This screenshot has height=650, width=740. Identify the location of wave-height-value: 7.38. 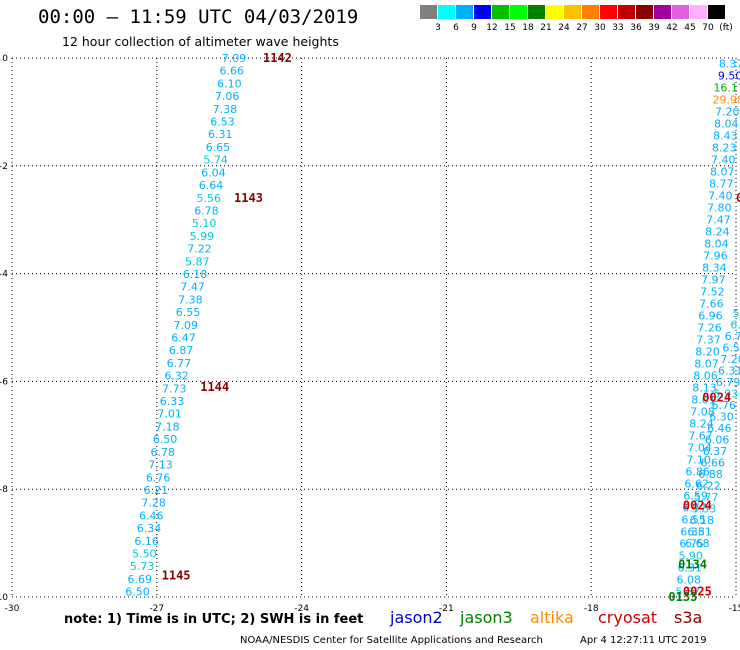
(225, 109).